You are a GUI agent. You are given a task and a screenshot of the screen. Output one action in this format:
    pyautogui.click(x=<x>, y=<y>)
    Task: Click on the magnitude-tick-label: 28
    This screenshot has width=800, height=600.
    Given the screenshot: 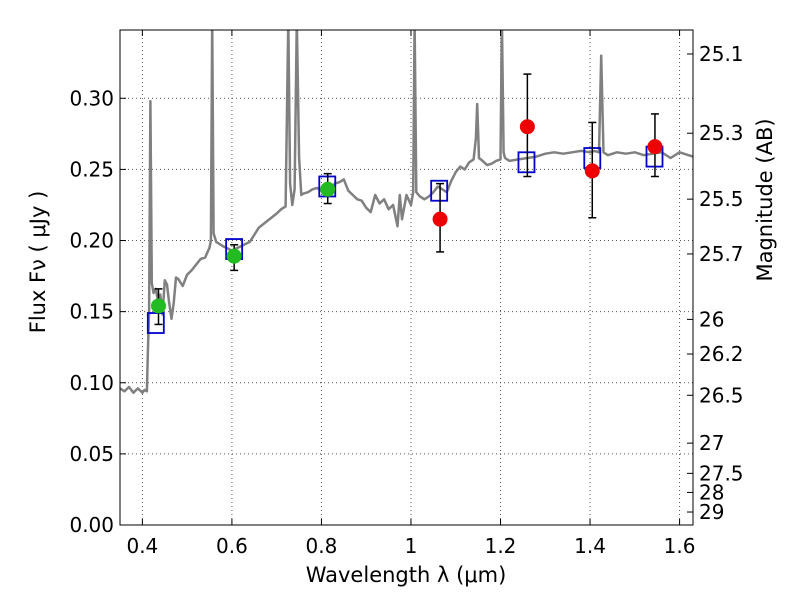 What is the action you would take?
    pyautogui.click(x=711, y=492)
    